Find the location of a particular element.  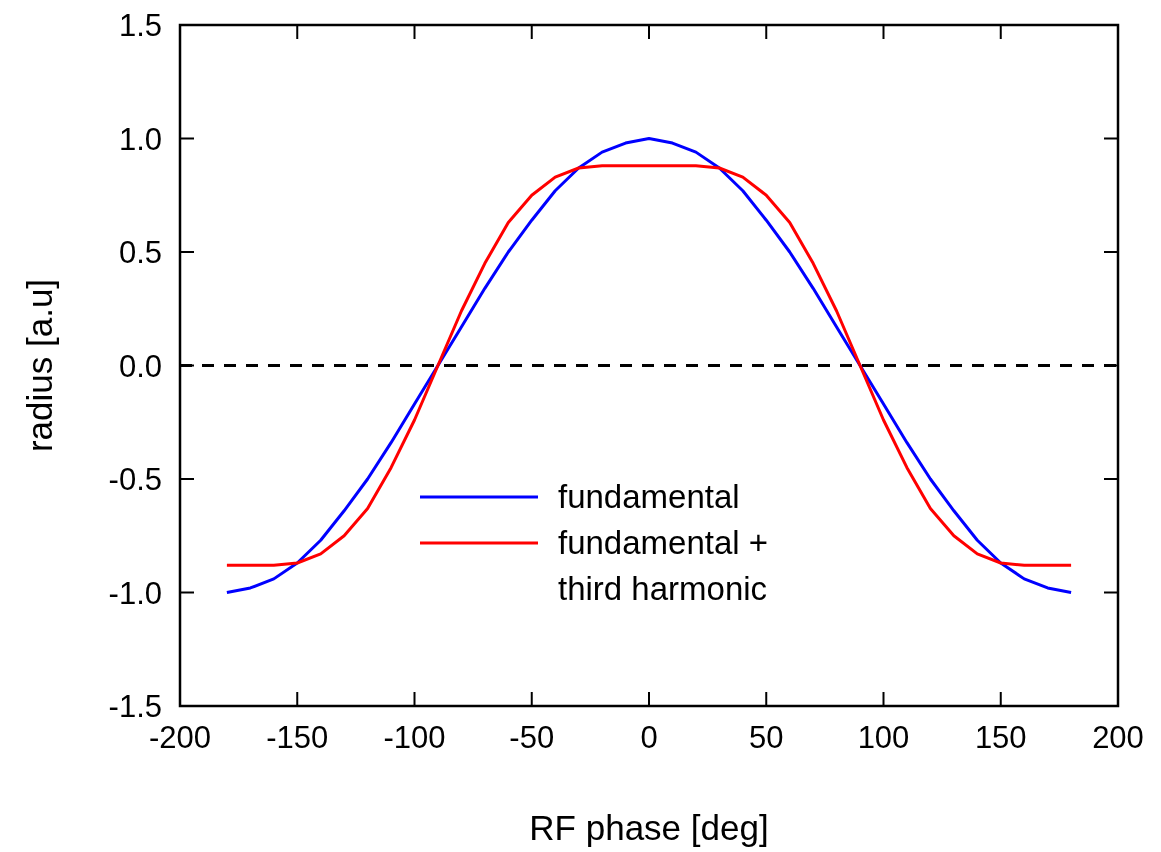

x-tick-label: 0 is located at coordinates (649, 737).